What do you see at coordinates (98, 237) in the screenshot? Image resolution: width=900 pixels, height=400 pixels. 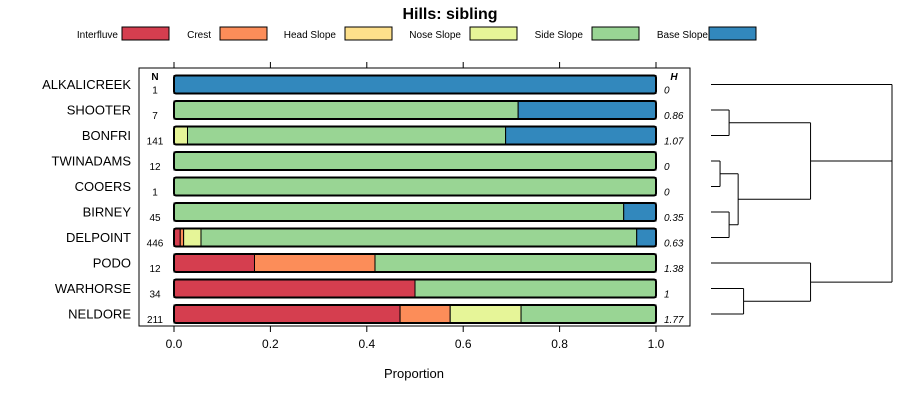 I see `row-label-delpoint: DELPOINT` at bounding box center [98, 237].